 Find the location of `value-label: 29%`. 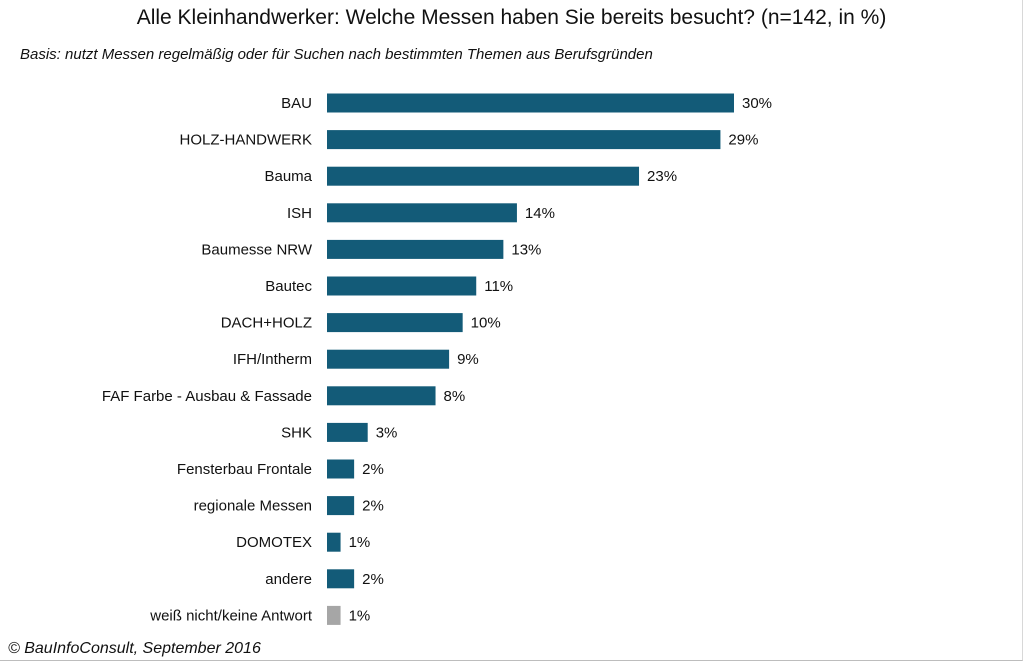

value-label: 29% is located at coordinates (743, 140).